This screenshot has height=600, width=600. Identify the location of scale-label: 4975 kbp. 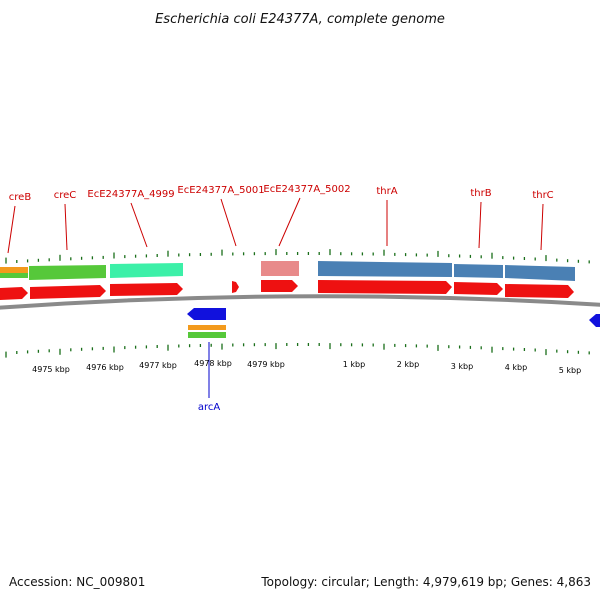
(51, 369).